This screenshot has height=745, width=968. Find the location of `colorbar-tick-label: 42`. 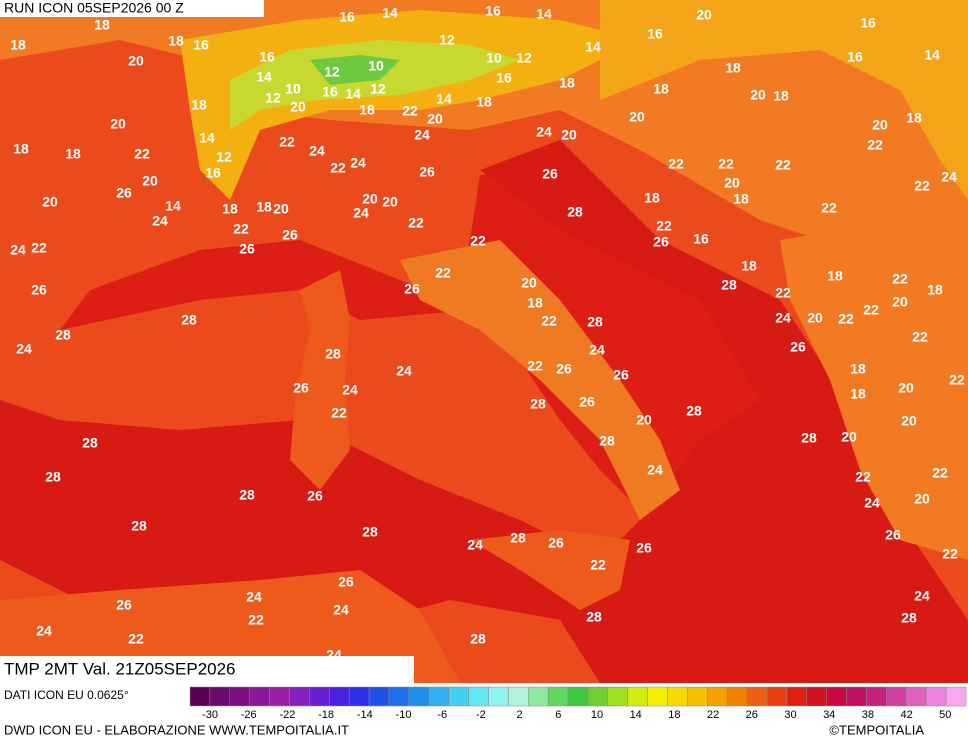

colorbar-tick-label: 42 is located at coordinates (906, 715).